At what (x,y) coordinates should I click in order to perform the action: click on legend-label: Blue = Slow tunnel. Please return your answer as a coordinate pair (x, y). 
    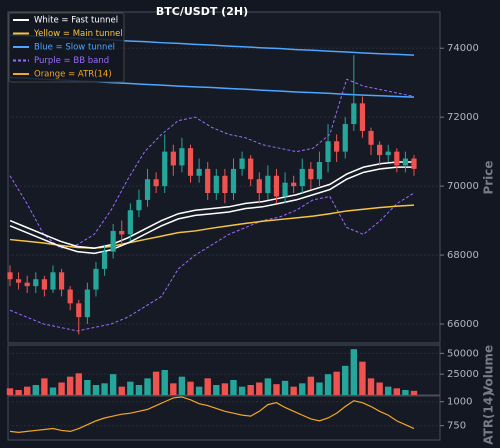
    Looking at the image, I should click on (74, 48).